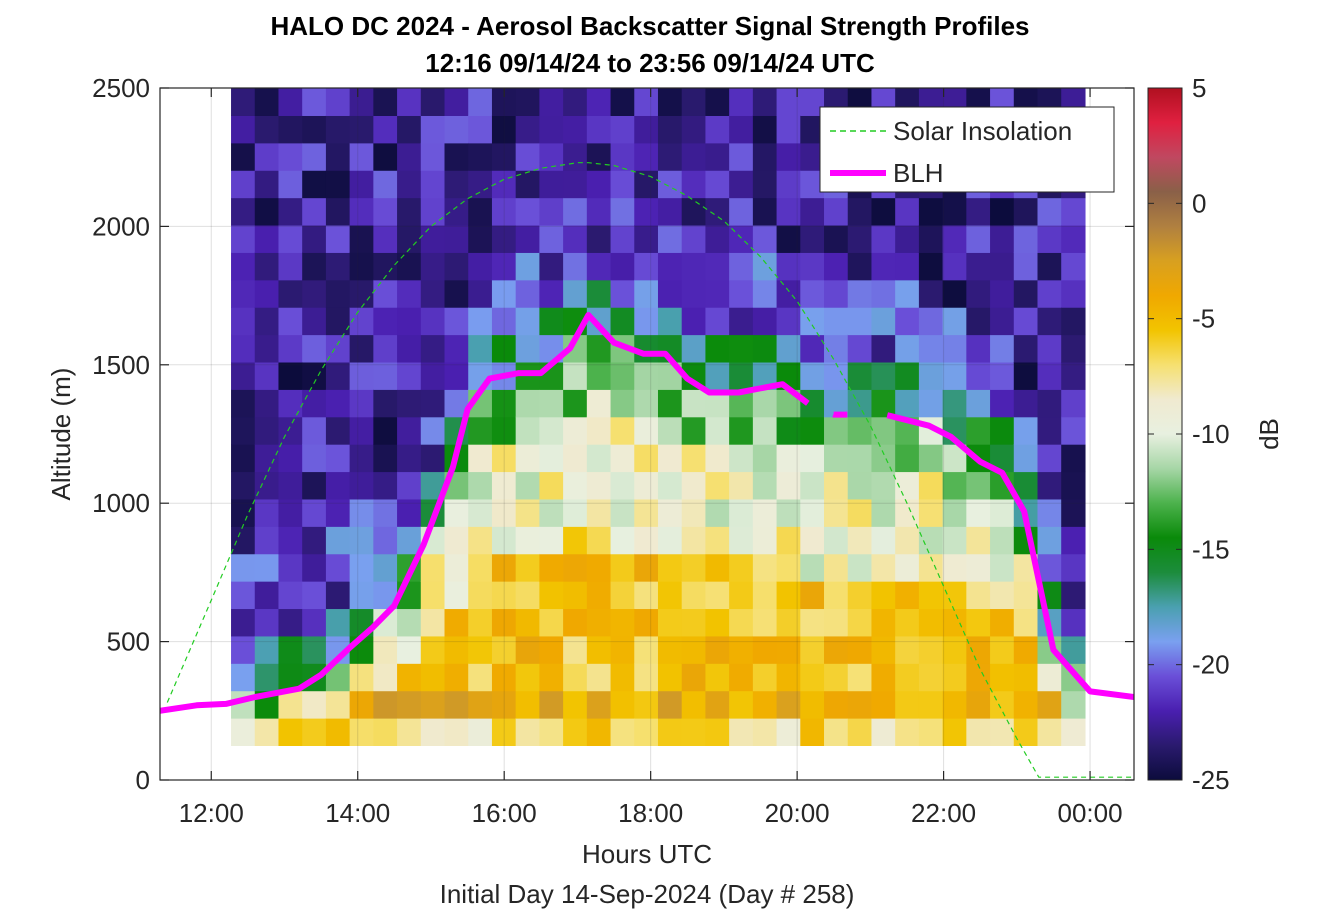 This screenshot has height=911, width=1343. Describe the element at coordinates (918, 173) in the screenshot. I see `legend-blh-label: BLH` at that location.